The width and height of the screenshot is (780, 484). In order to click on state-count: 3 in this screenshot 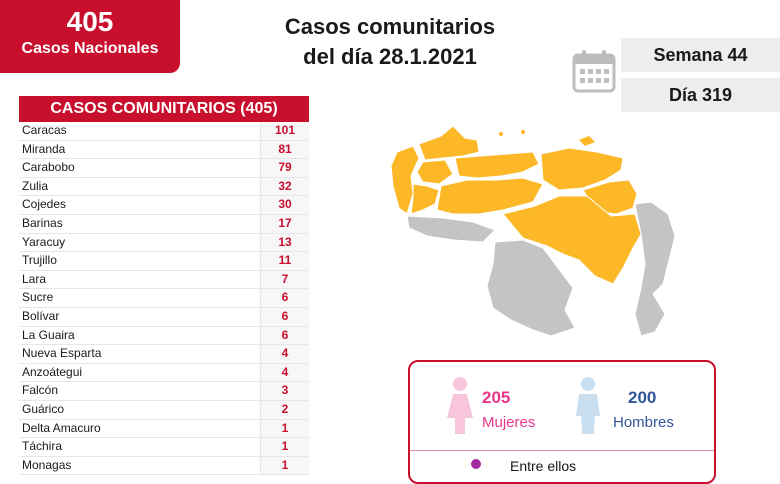, I will do `click(284, 391)`.